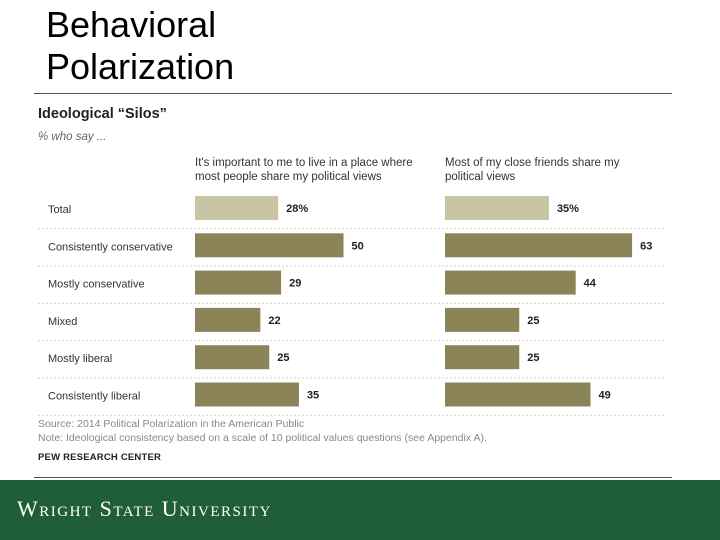  I want to click on bottom-divider, so click(353, 477).